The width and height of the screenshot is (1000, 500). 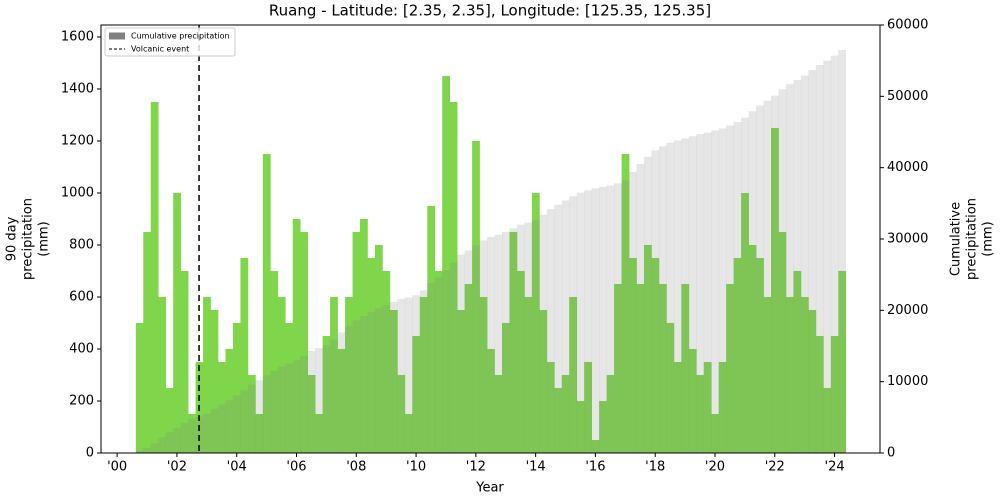 I want to click on x-tick-label: '10, so click(x=416, y=467).